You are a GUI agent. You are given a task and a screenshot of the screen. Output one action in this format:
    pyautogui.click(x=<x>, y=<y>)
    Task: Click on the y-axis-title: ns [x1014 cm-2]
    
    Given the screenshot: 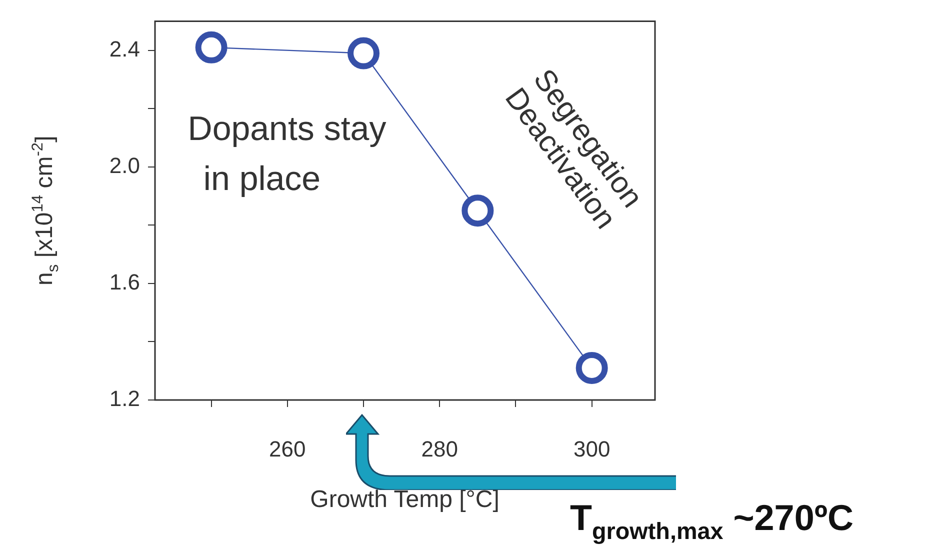 What is the action you would take?
    pyautogui.click(x=45, y=211)
    